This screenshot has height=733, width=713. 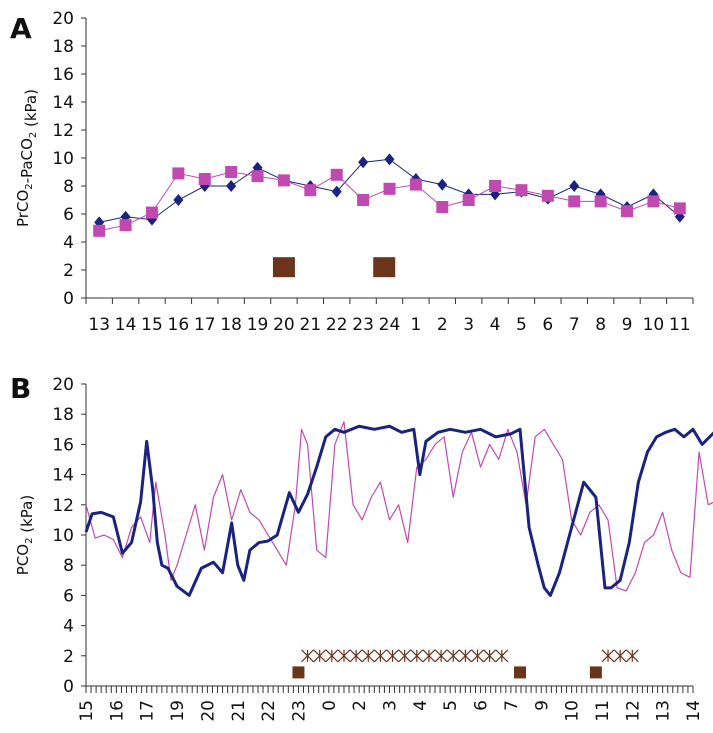 I want to click on panel-label-a: A, so click(x=21, y=28).